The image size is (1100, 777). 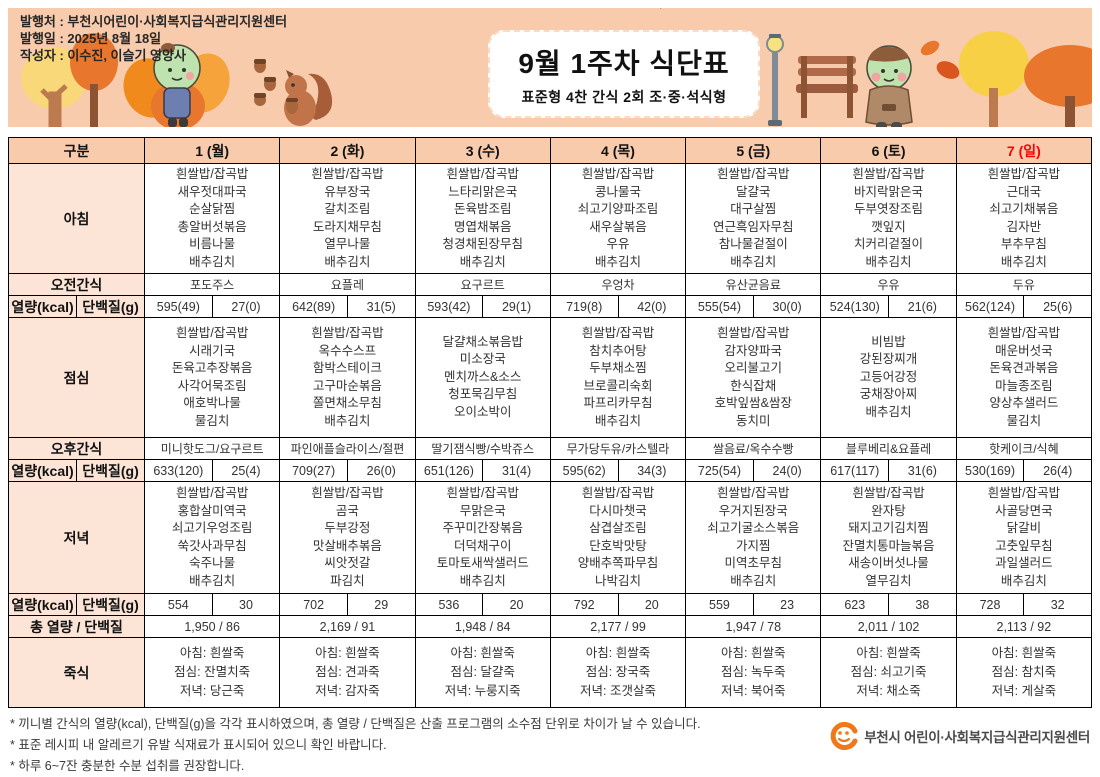 What do you see at coordinates (1024, 563) in the screenshot?
I see `menu-item: 과일샐러드` at bounding box center [1024, 563].